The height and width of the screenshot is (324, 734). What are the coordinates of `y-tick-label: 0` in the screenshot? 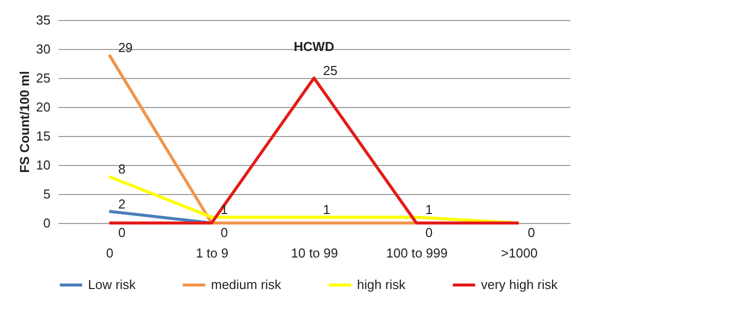 It's located at (46, 223).